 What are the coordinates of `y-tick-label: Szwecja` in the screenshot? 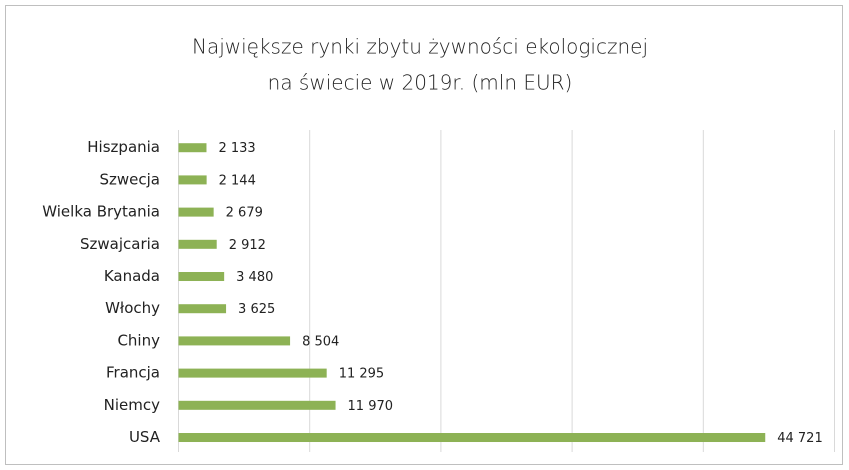 It's located at (130, 179).